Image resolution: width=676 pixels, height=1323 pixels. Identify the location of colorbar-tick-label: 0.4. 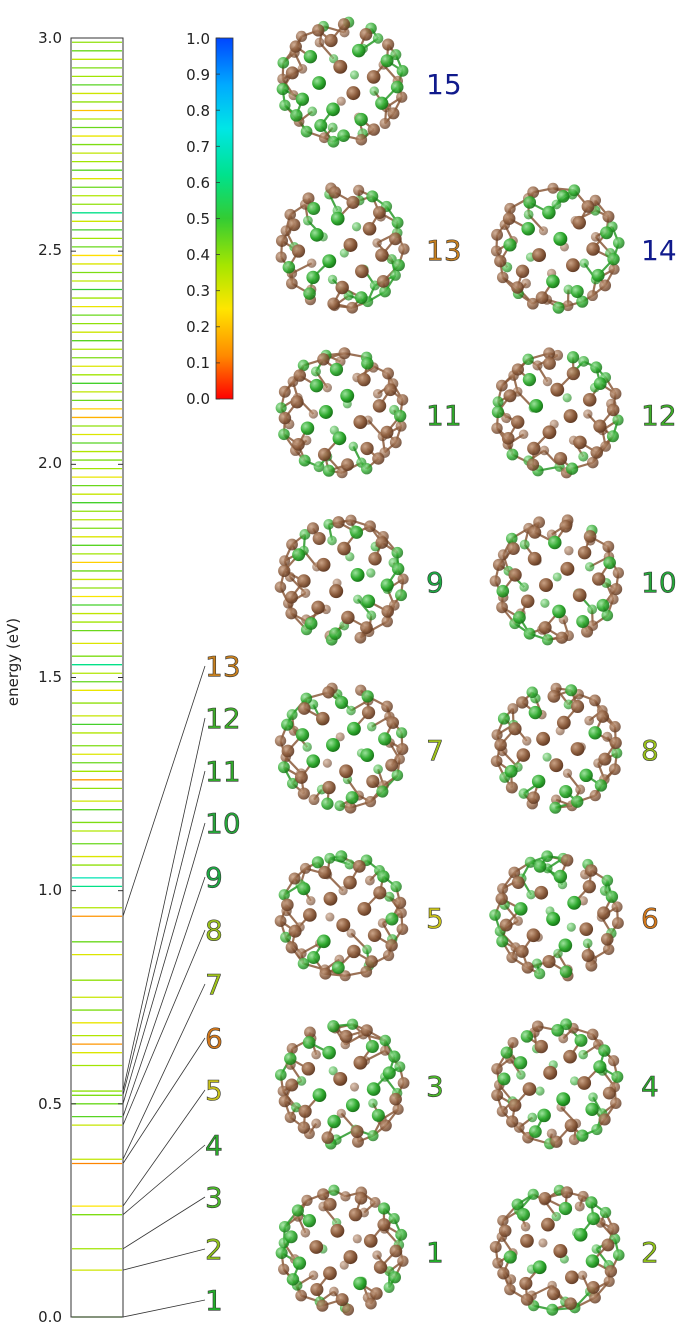
(198, 255).